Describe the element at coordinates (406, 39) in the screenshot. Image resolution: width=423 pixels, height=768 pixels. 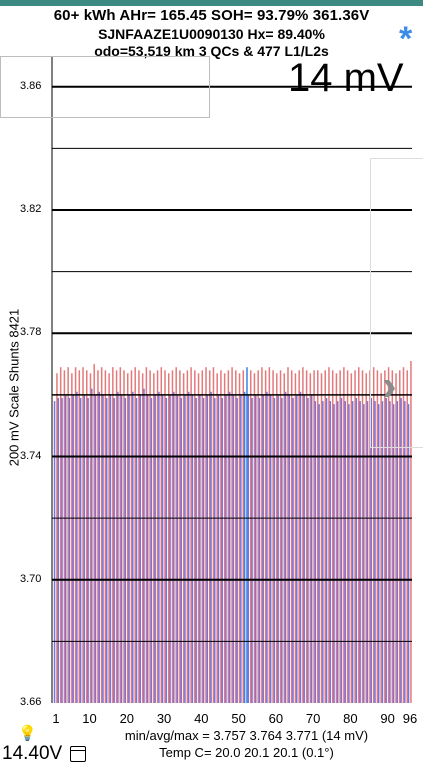
I see `asterisk-icon: *` at that location.